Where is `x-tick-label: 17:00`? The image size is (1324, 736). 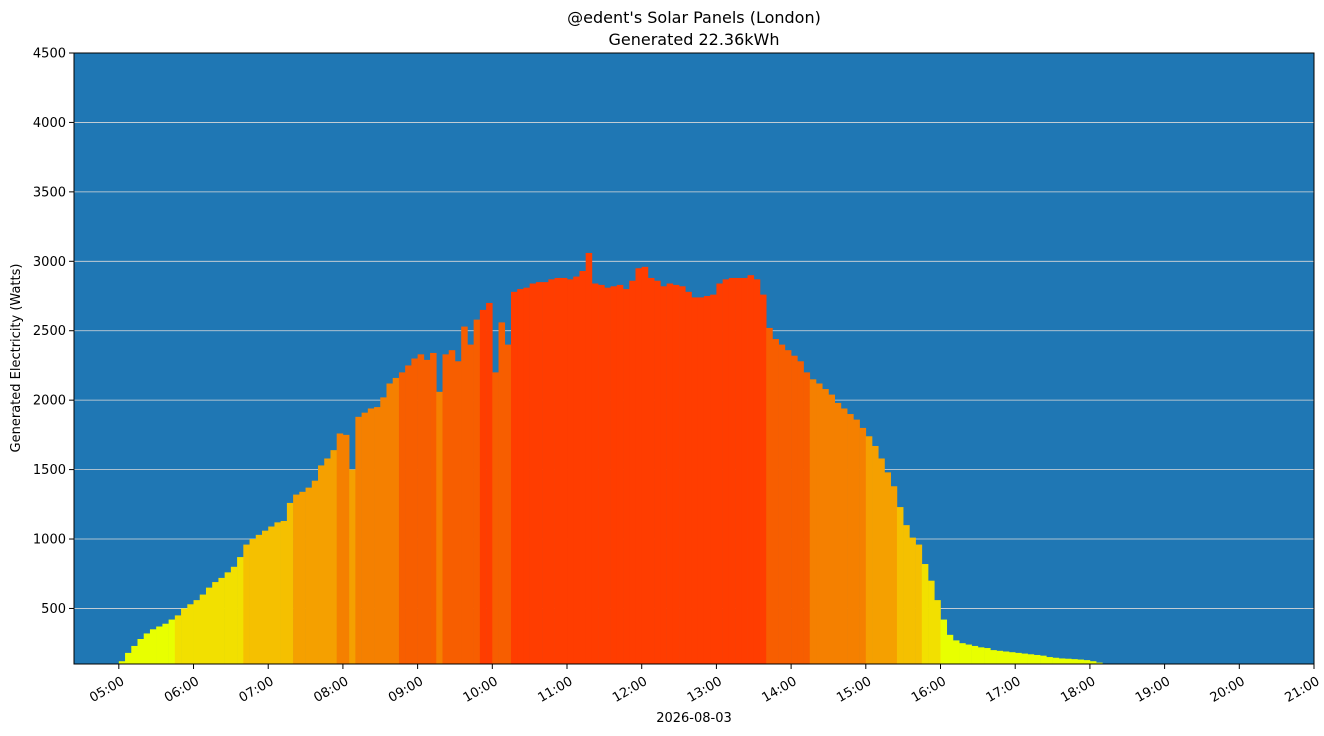
x-tick-label: 17:00 is located at coordinates (1004, 690).